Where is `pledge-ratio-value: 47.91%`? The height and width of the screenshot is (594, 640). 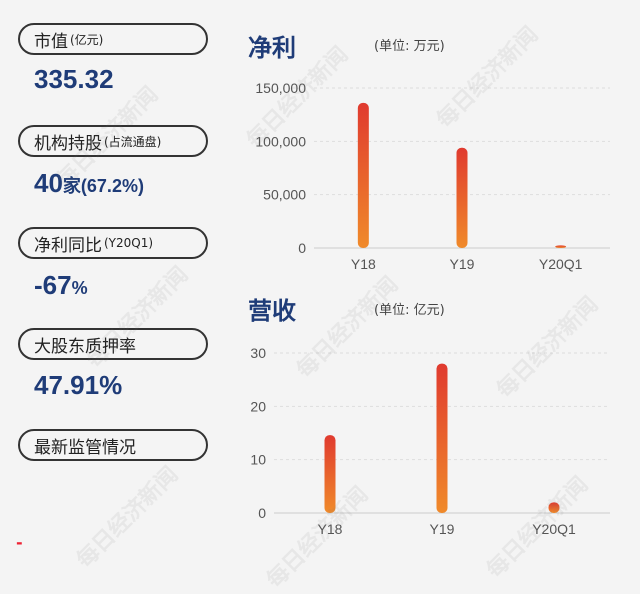
pledge-ratio-value: 47.91% is located at coordinates (78, 385).